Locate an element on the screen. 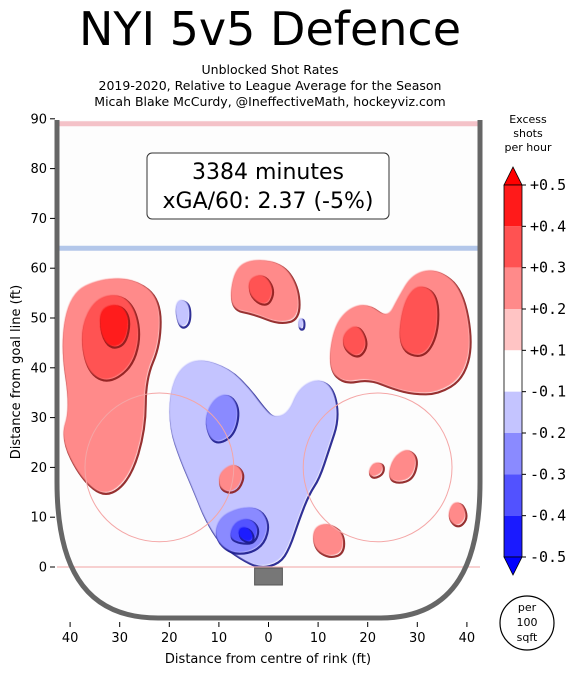  y-tick-label-8: 80 is located at coordinates (38, 169).